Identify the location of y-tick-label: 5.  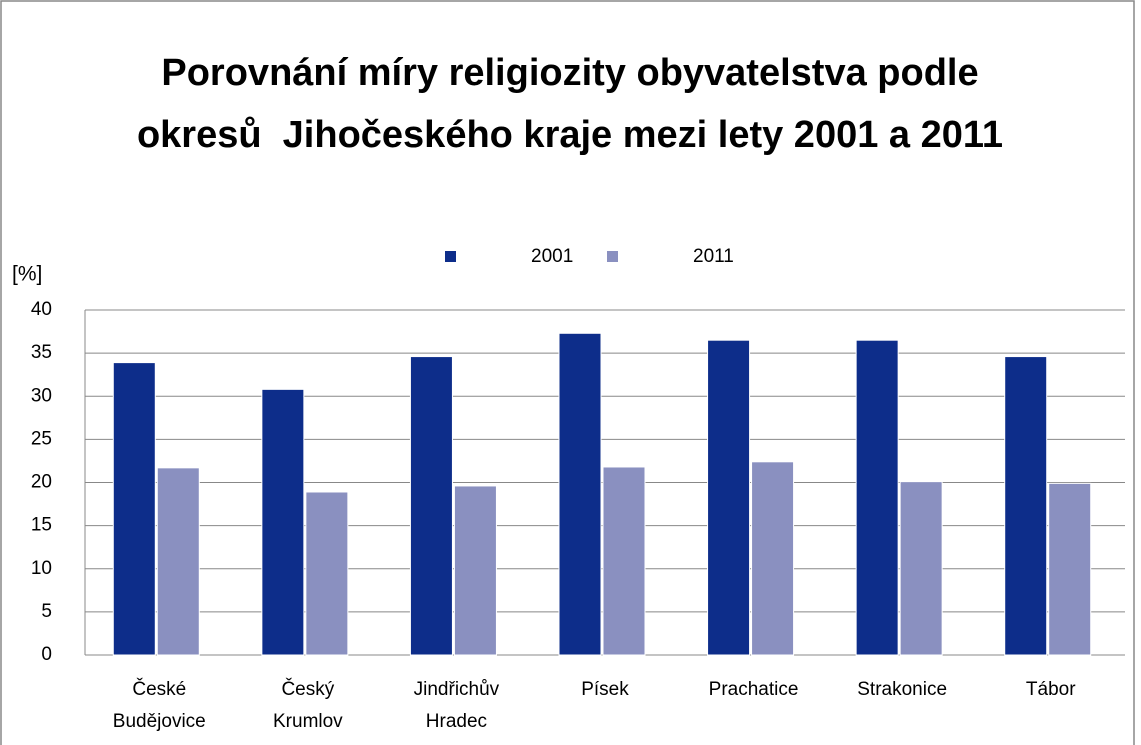
(46, 611).